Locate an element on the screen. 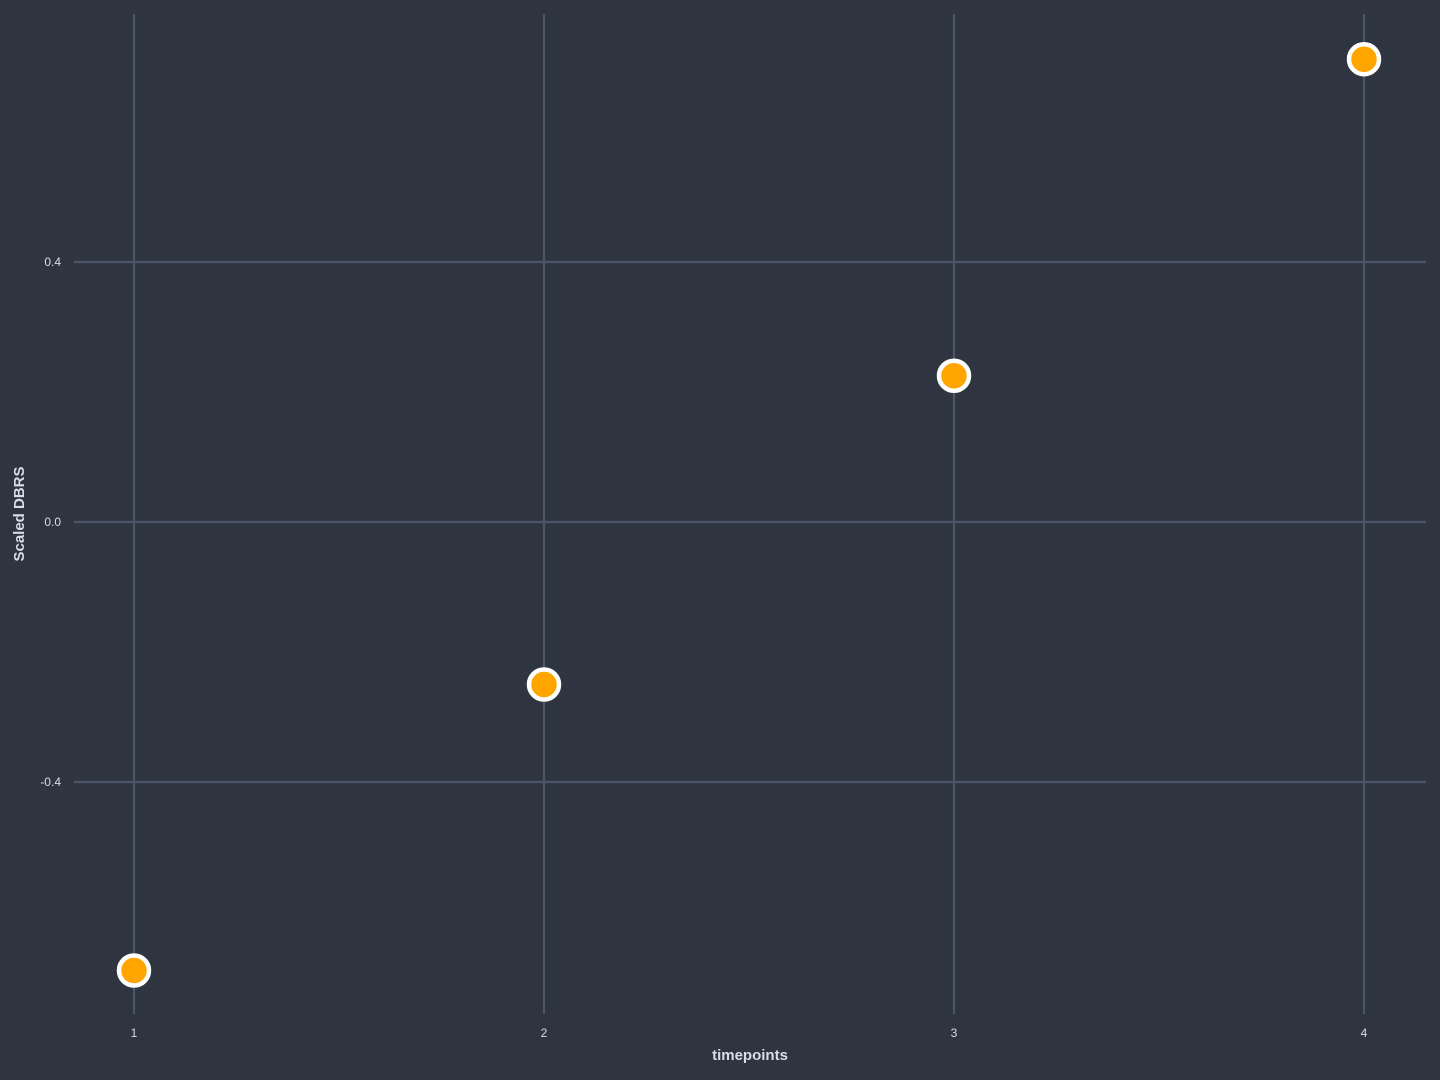 Image resolution: width=1440 pixels, height=1080 pixels. x-tick-label: 3 is located at coordinates (954, 1033).